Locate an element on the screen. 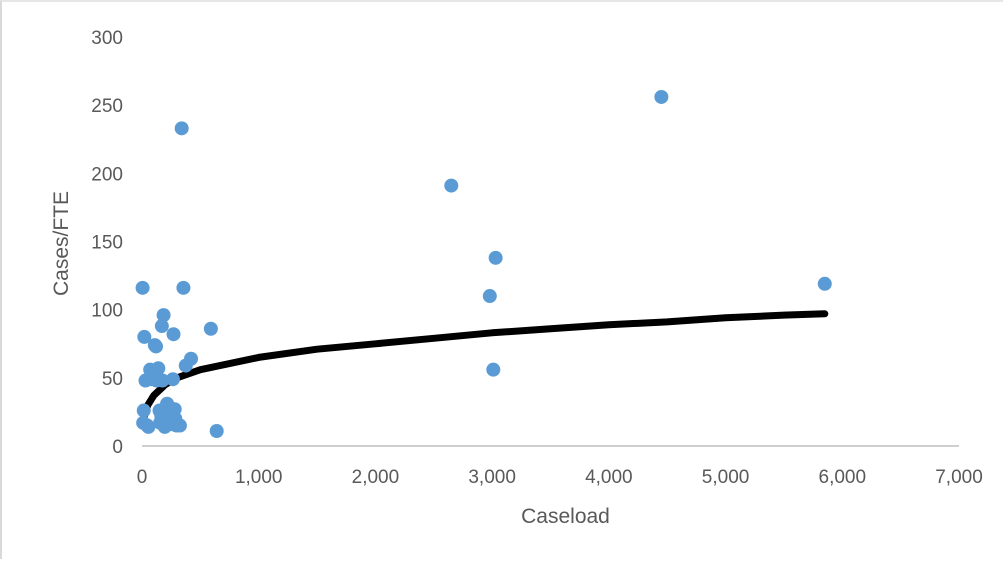 This screenshot has width=1003, height=561. x-tick-label: 0 is located at coordinates (142, 477).